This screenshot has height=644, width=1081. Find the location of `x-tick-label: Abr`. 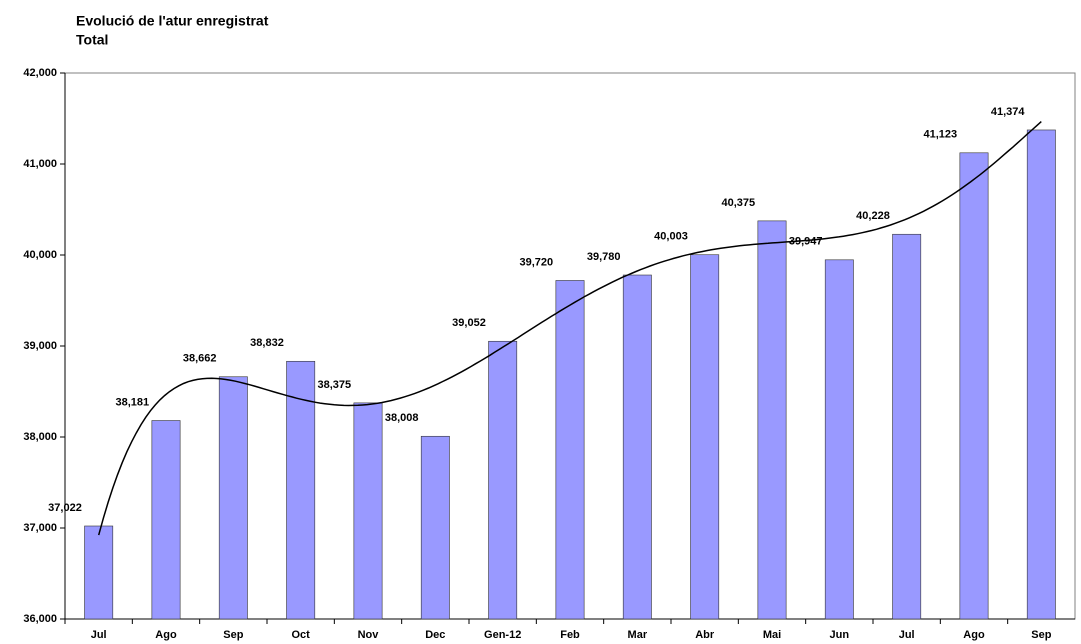

x-tick-label: Abr is located at coordinates (705, 635).